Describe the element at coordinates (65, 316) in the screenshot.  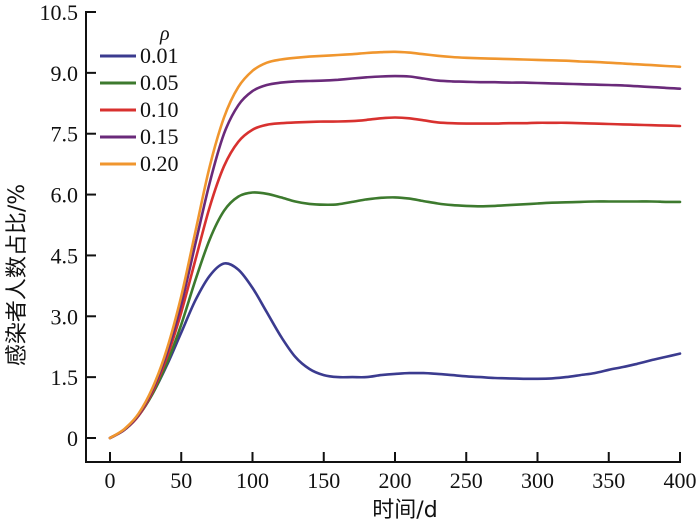
I see `y-tick-label: 3.0` at that location.